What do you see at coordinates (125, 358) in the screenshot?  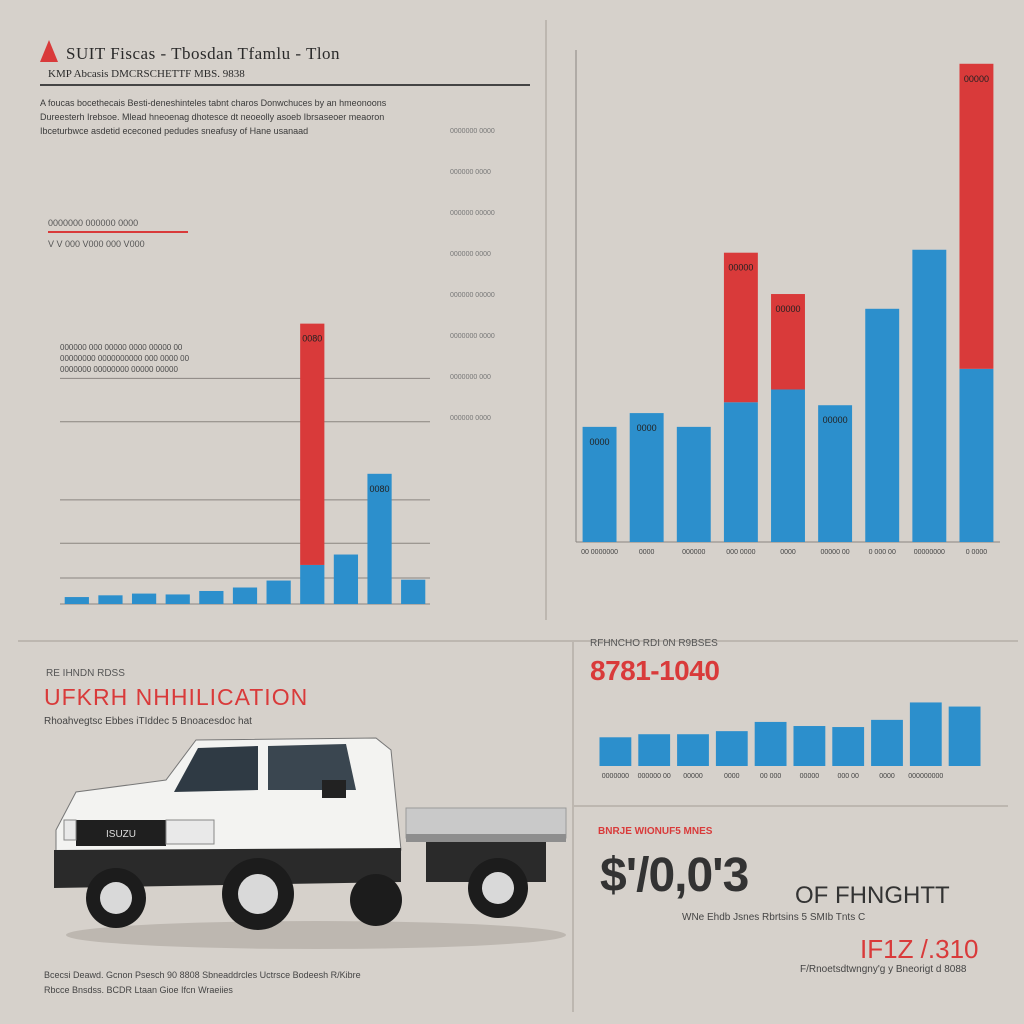 I see `left-note-line2: 00000000 0000000000 000 0000 00` at bounding box center [125, 358].